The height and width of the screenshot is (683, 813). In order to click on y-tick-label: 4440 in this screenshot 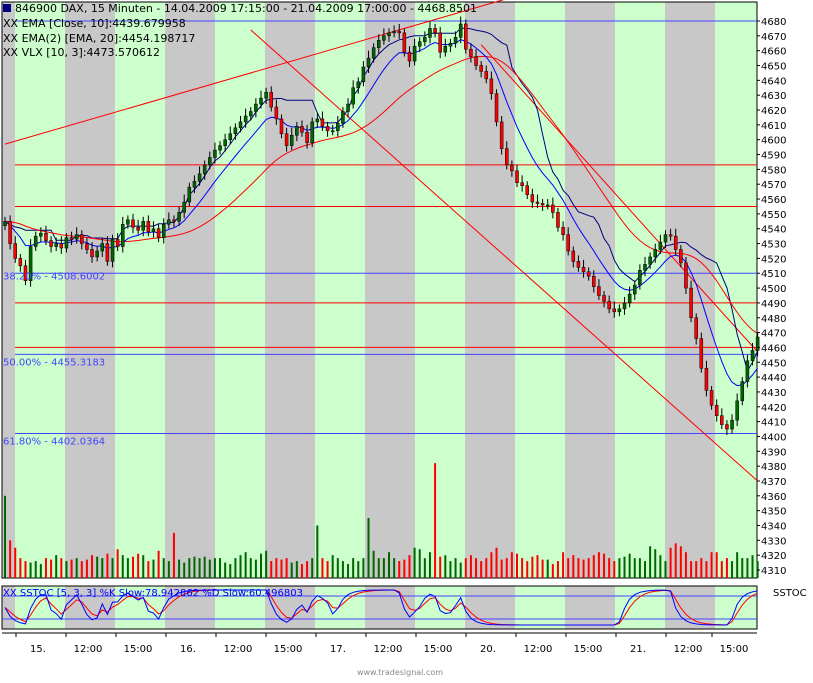, I will do `click(773, 378)`.